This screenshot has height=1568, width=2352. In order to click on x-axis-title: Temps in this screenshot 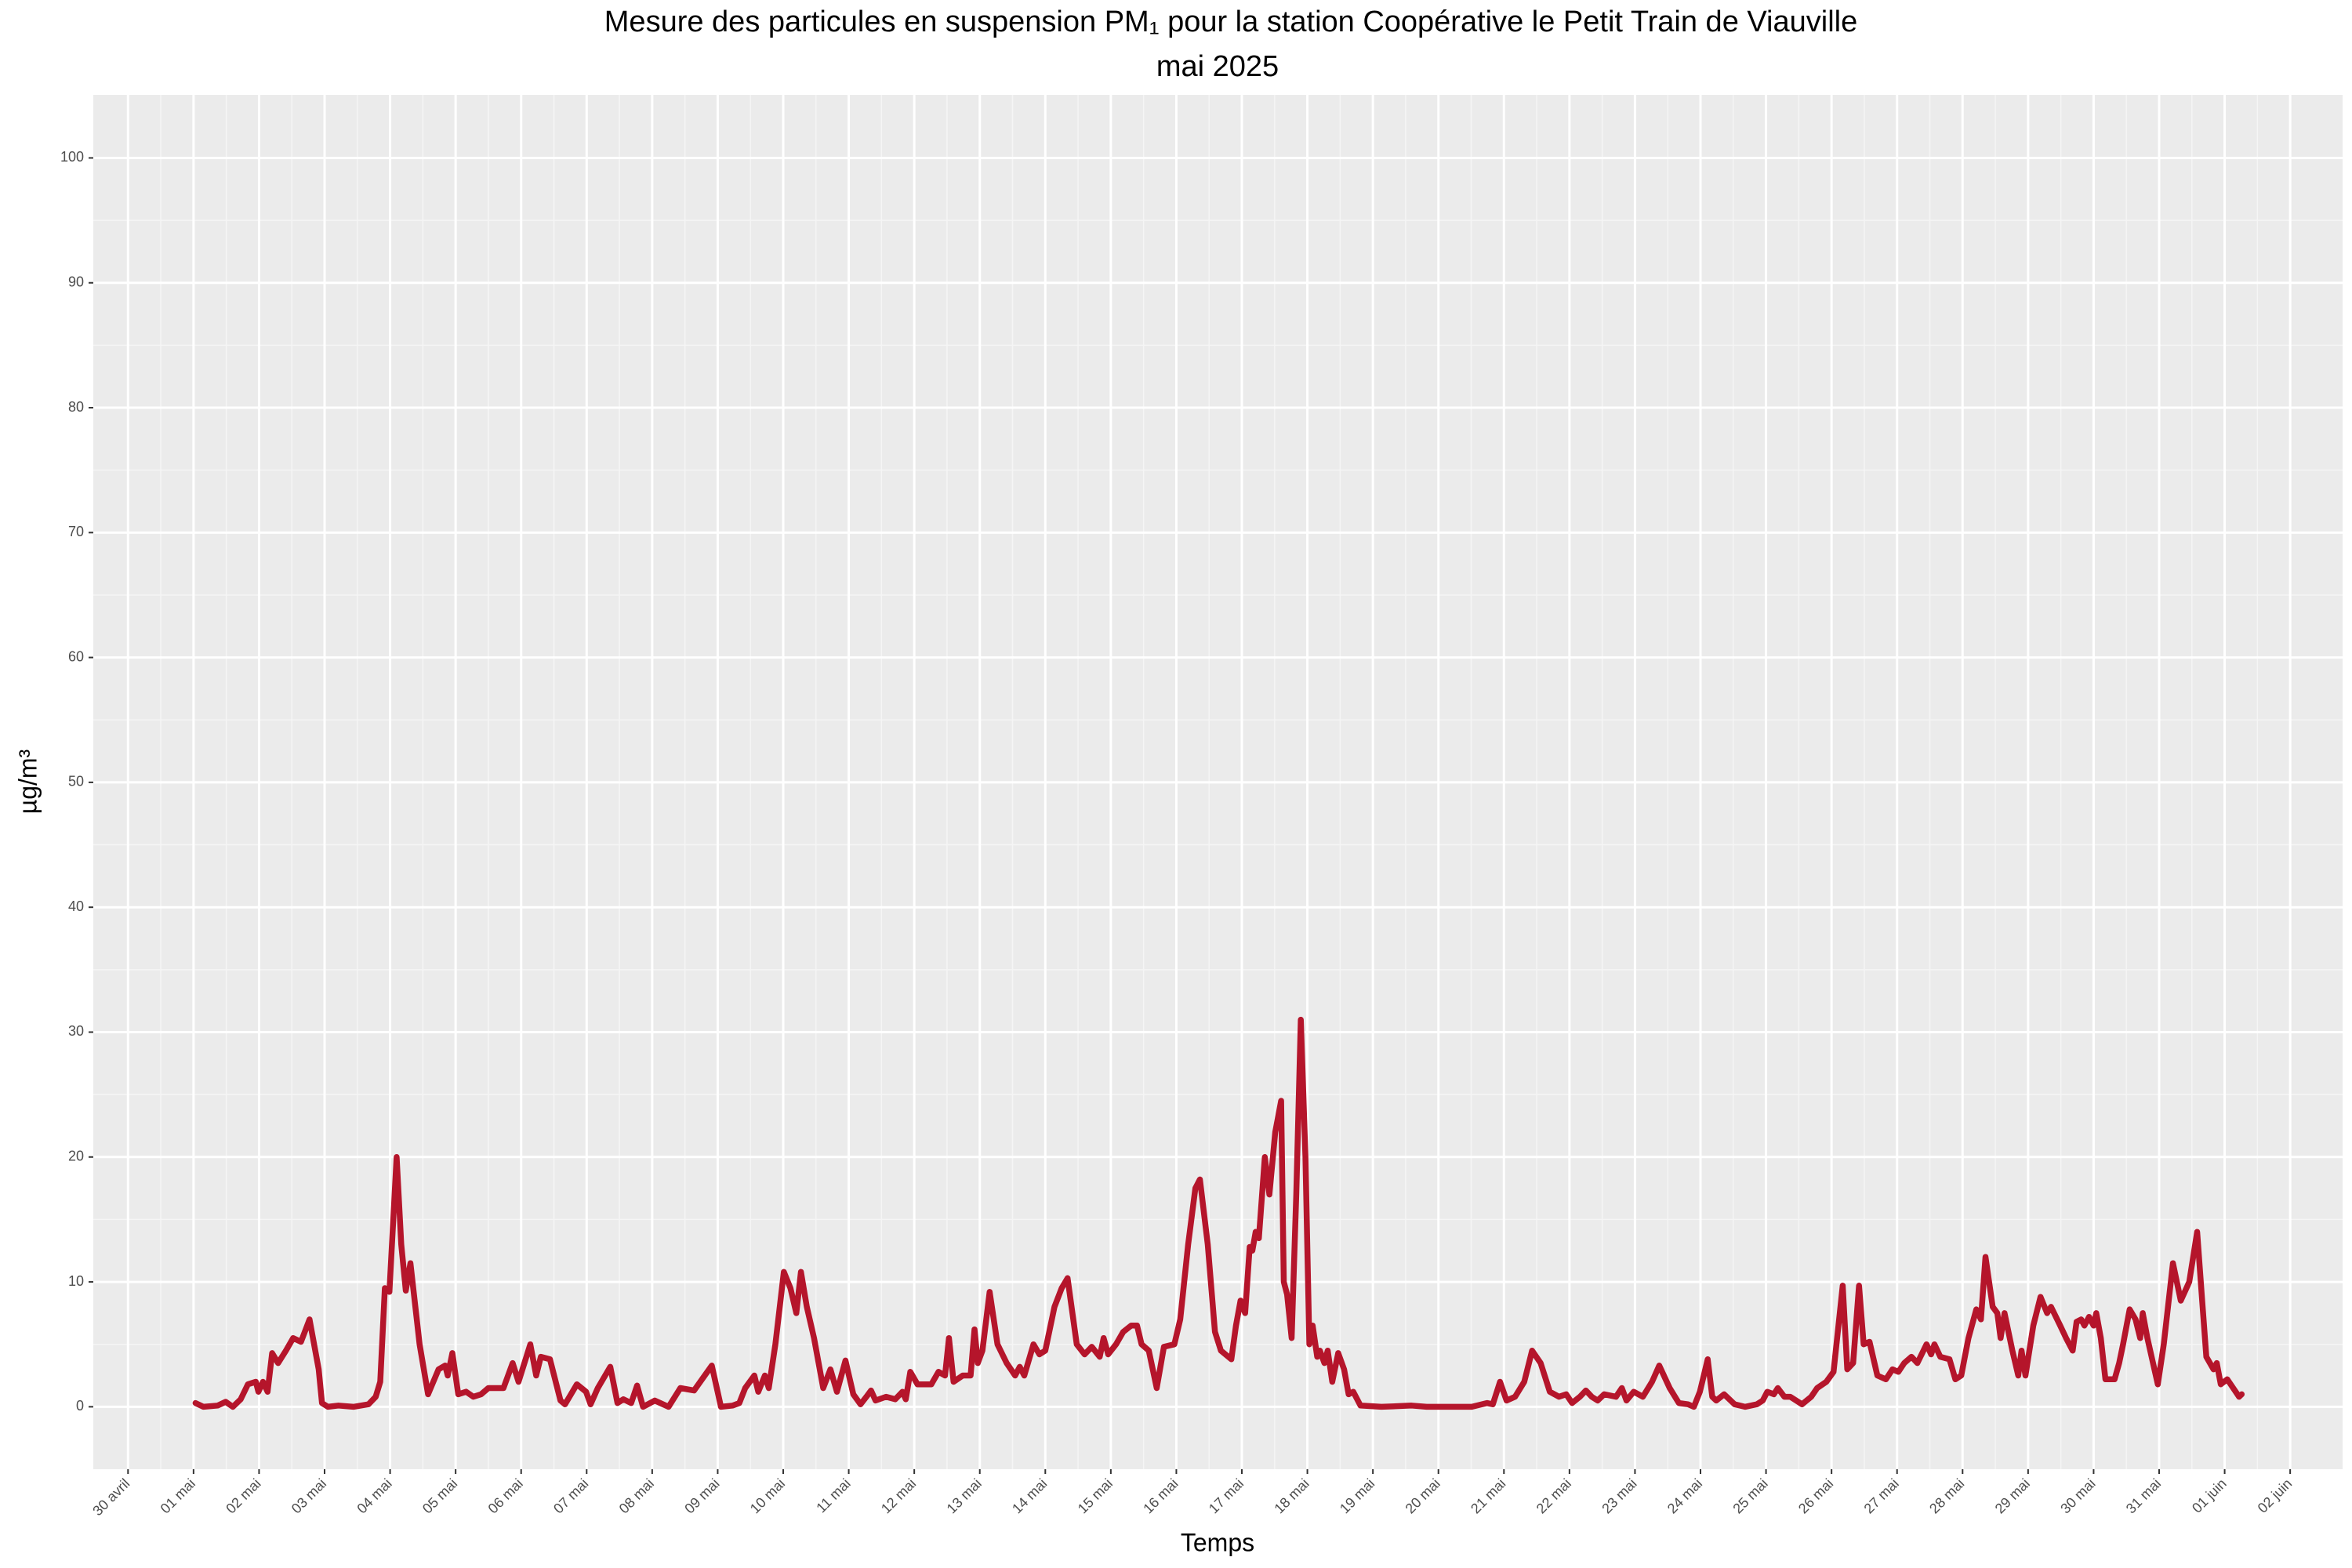, I will do `click(1217, 1542)`.